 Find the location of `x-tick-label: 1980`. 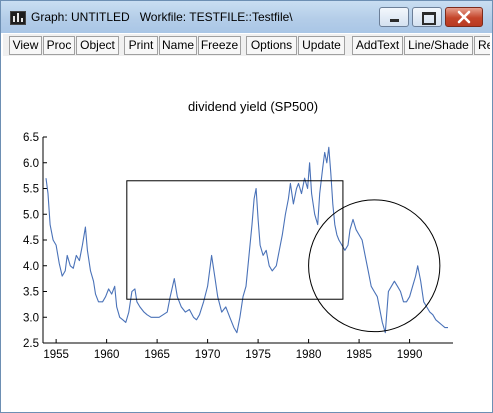

x-tick-label: 1980 is located at coordinates (309, 355).